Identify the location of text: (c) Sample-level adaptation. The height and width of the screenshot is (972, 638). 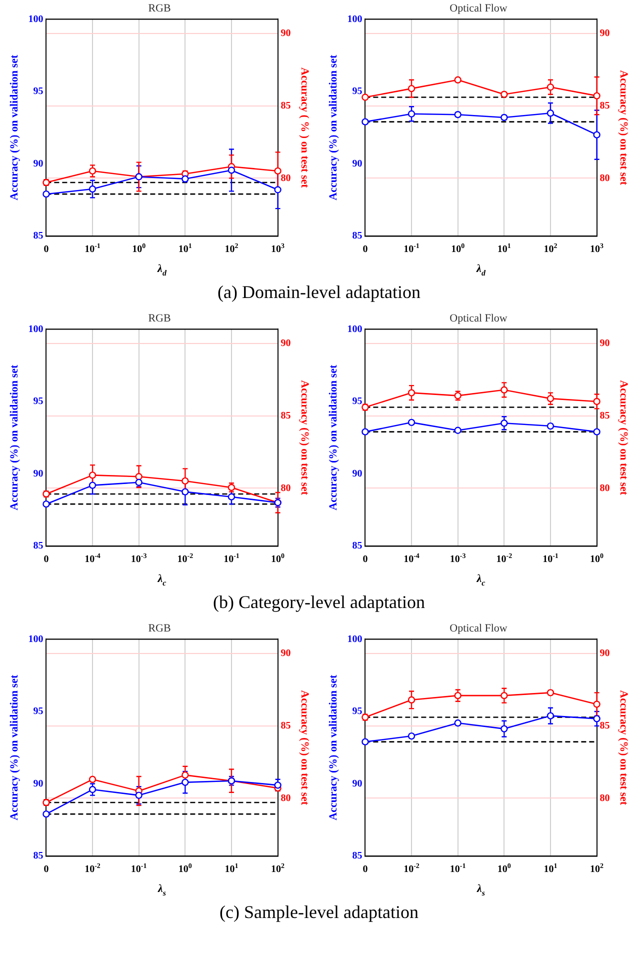
(319, 912).